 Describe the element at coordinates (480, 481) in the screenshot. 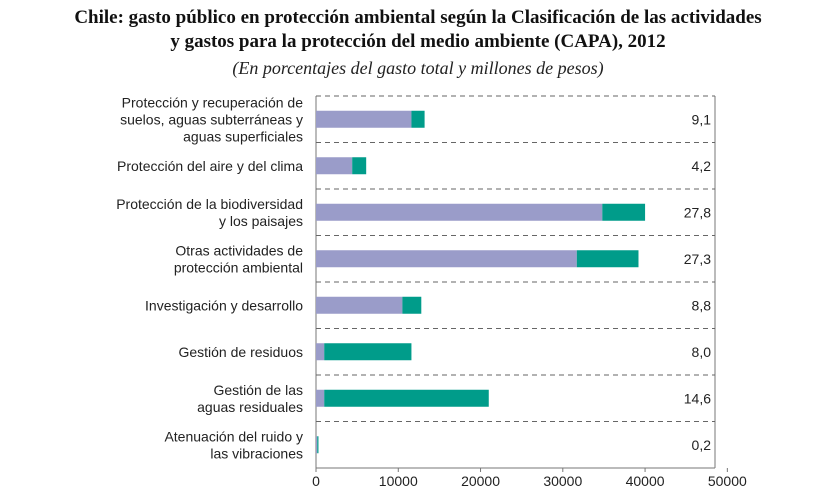

I see `x-tick-label: 20000` at that location.